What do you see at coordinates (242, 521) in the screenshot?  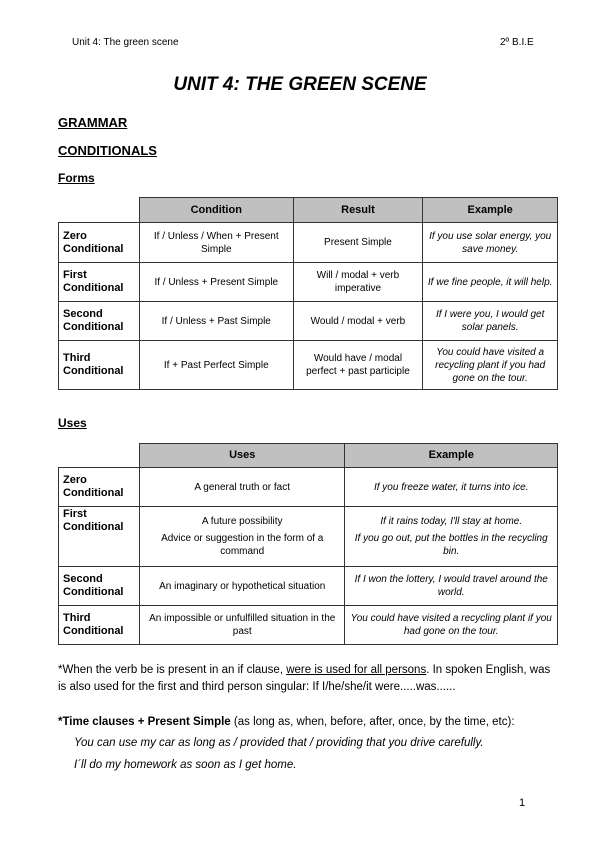 I see `use-text: A future possibility` at bounding box center [242, 521].